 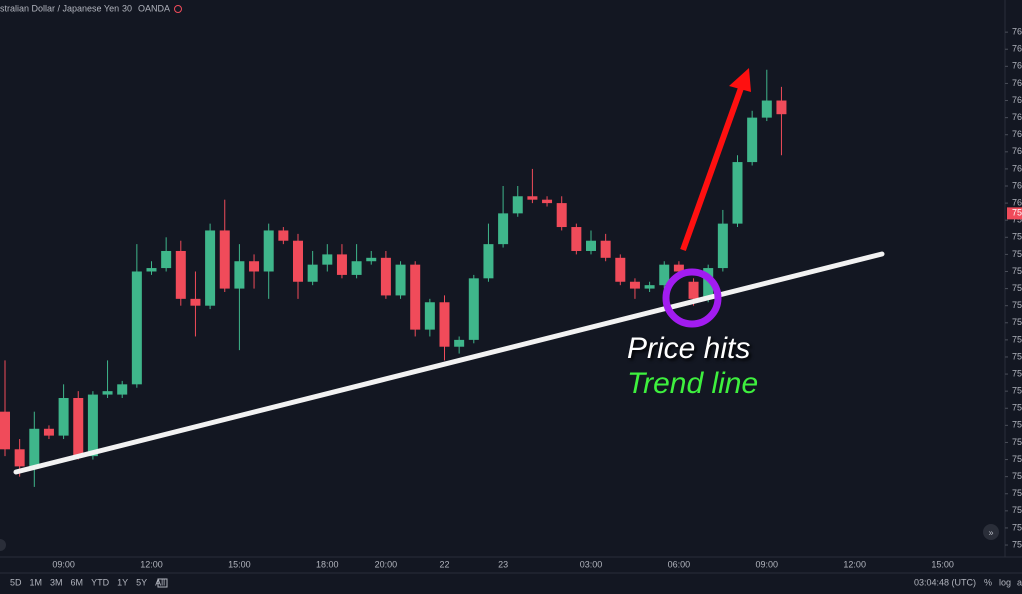 I want to click on y-tick-label: 75.20, so click(x=1017, y=476).